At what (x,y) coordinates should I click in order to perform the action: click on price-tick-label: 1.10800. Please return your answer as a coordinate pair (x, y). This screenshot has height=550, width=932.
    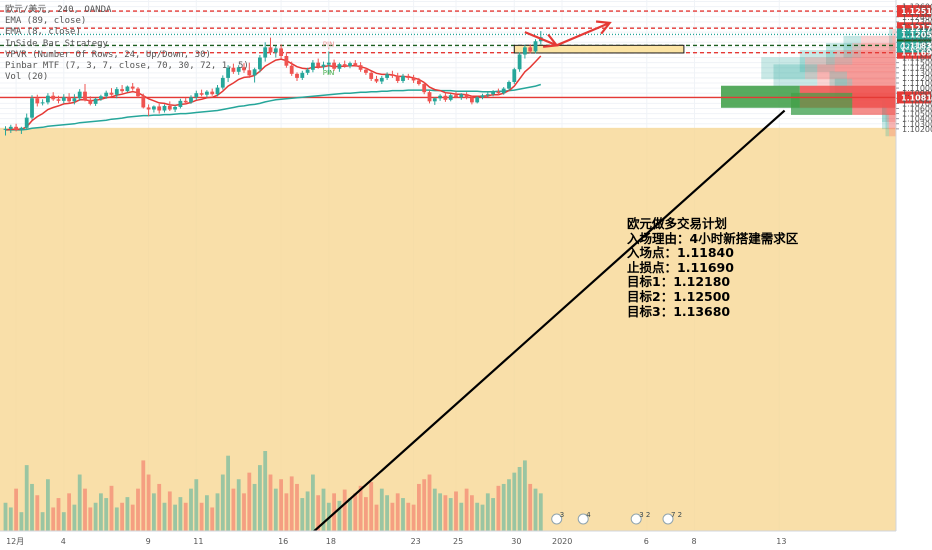
    Looking at the image, I should click on (917, 98).